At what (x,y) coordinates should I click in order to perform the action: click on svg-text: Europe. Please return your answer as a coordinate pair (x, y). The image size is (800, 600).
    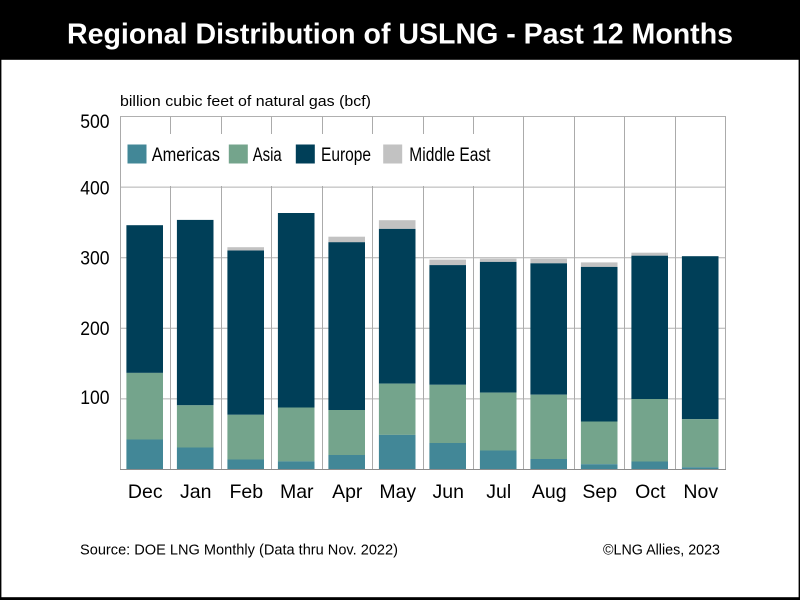
    Looking at the image, I should click on (346, 155).